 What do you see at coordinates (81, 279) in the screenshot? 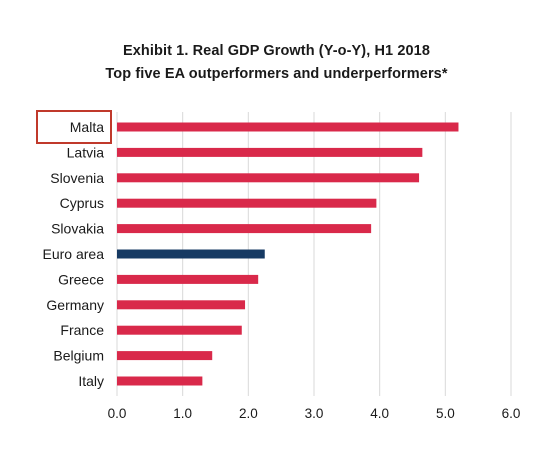
I see `category-label: Greece` at bounding box center [81, 279].